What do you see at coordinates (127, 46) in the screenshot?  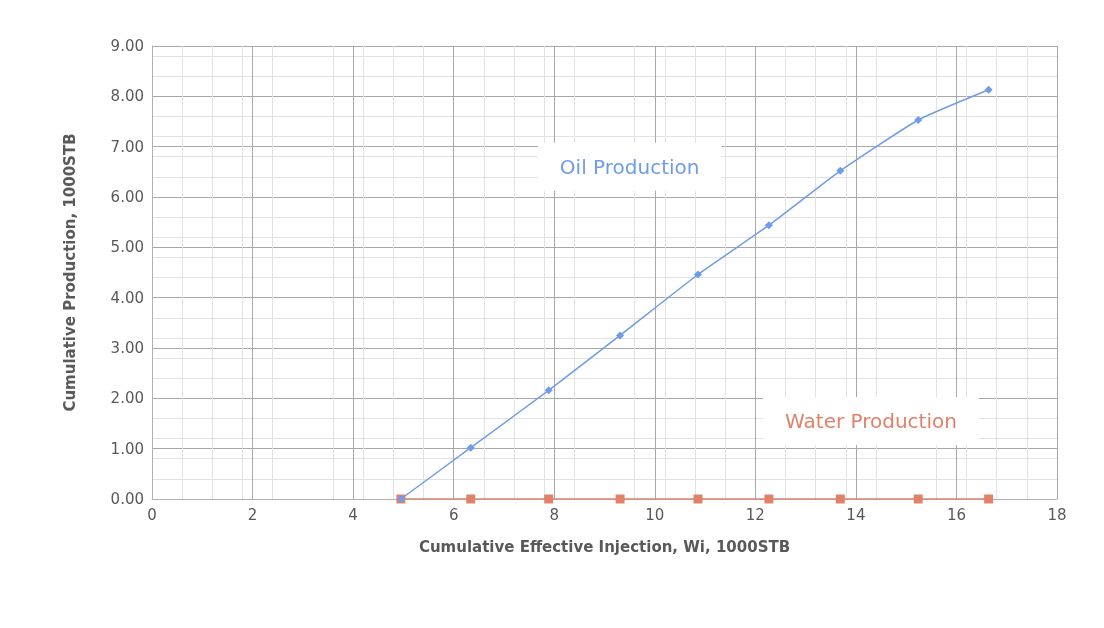 I see `y-tick-label: 9.00` at bounding box center [127, 46].